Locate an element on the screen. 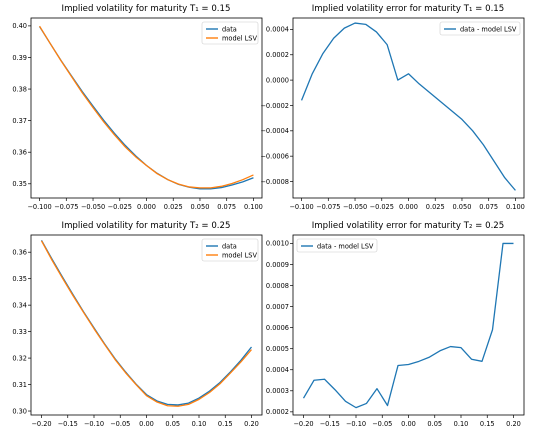  y-tick-label: 0.40 is located at coordinates (19, 26).